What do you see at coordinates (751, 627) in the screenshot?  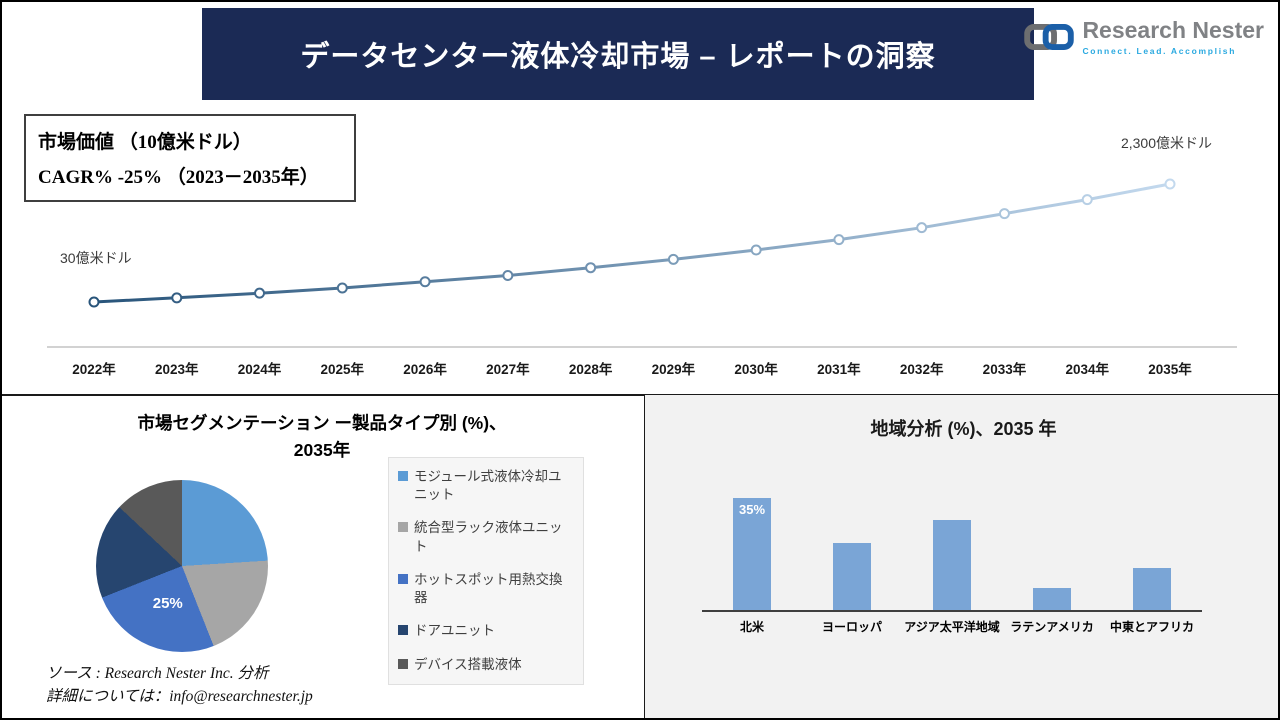 I see `region-label: 北米` at bounding box center [751, 627].